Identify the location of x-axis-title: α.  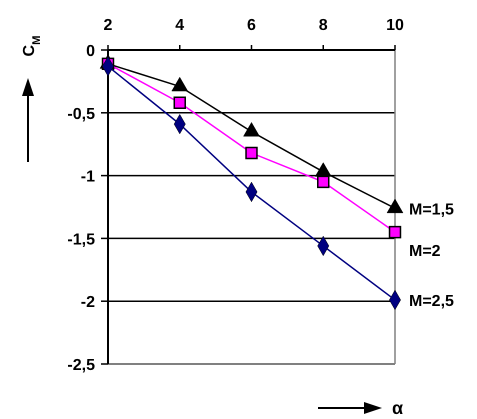
(398, 408).